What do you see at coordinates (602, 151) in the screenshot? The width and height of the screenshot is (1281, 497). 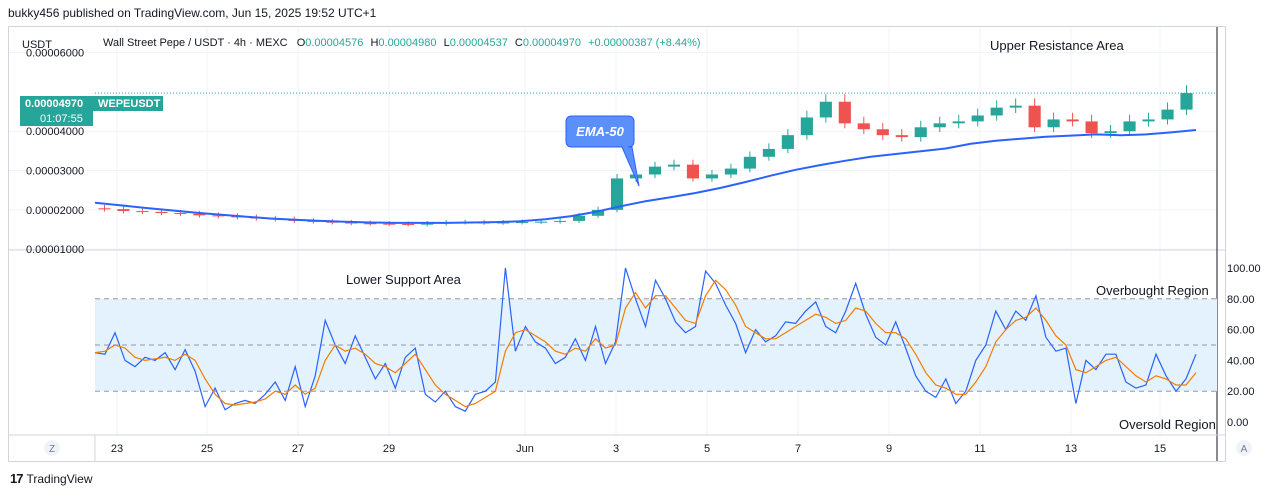 I see `ema-callout-bubble` at bounding box center [602, 151].